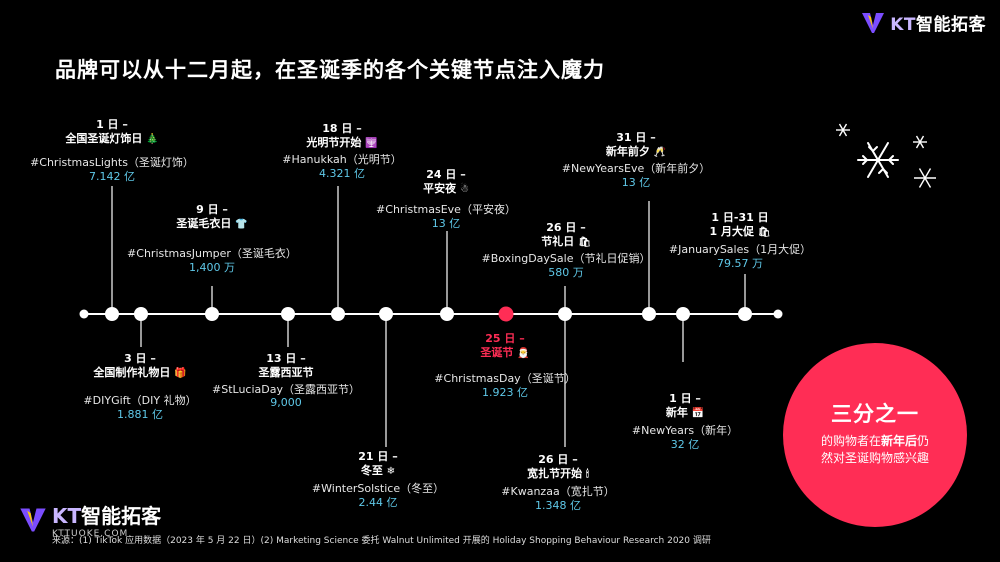  Describe the element at coordinates (378, 502) in the screenshot. I see `view-count: 2.44 亿` at that location.